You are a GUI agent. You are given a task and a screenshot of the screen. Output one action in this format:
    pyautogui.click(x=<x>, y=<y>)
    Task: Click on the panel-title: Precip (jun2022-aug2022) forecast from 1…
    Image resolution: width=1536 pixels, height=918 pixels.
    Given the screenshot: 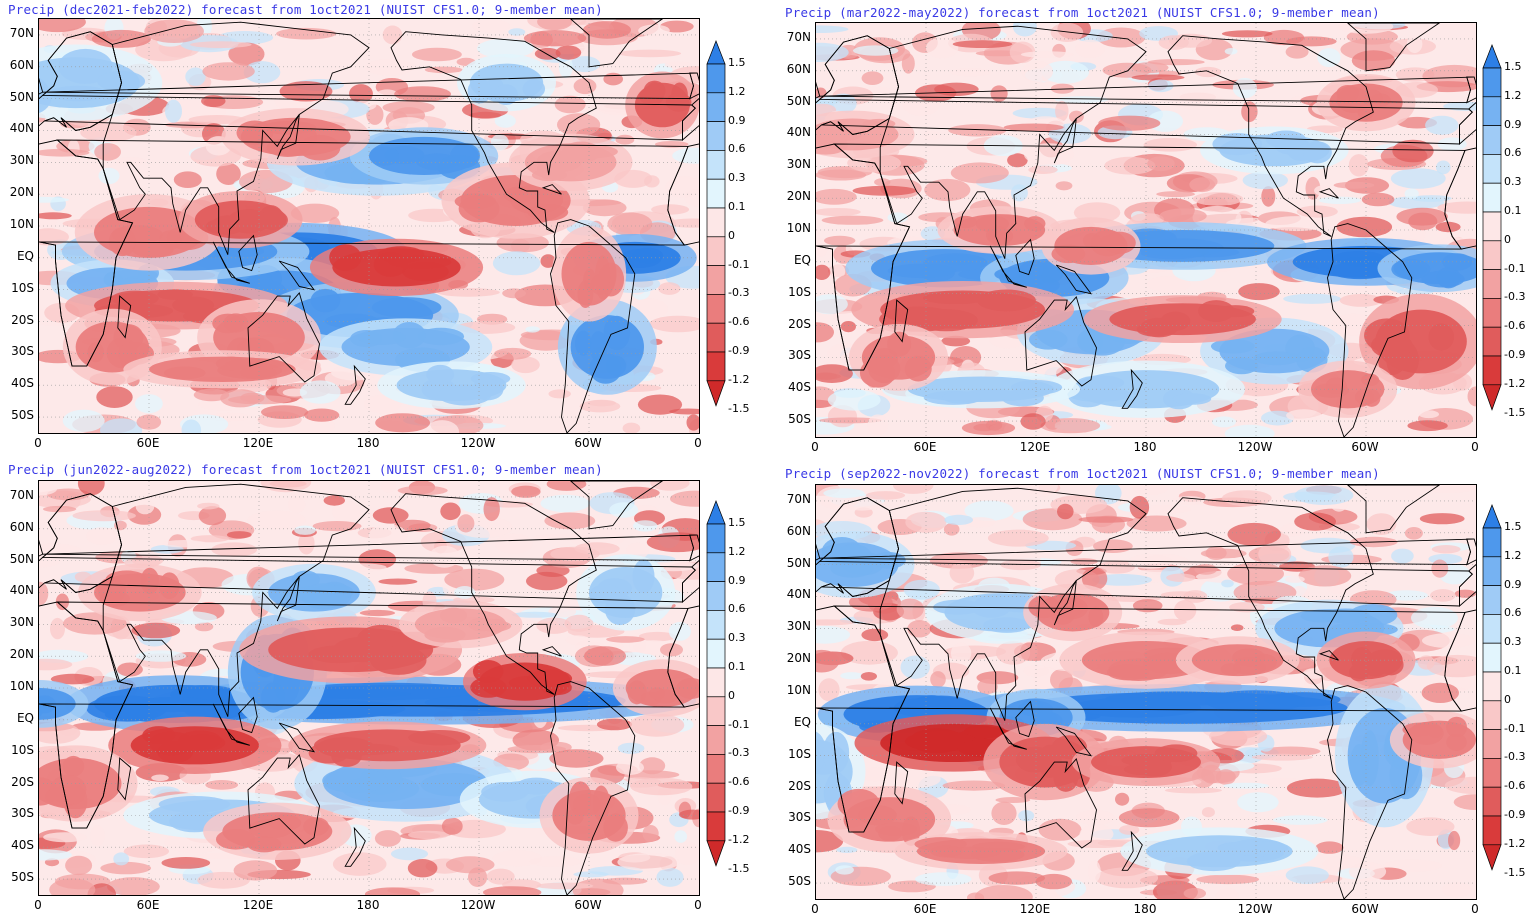 What is the action you would take?
    pyautogui.click(x=305, y=469)
    